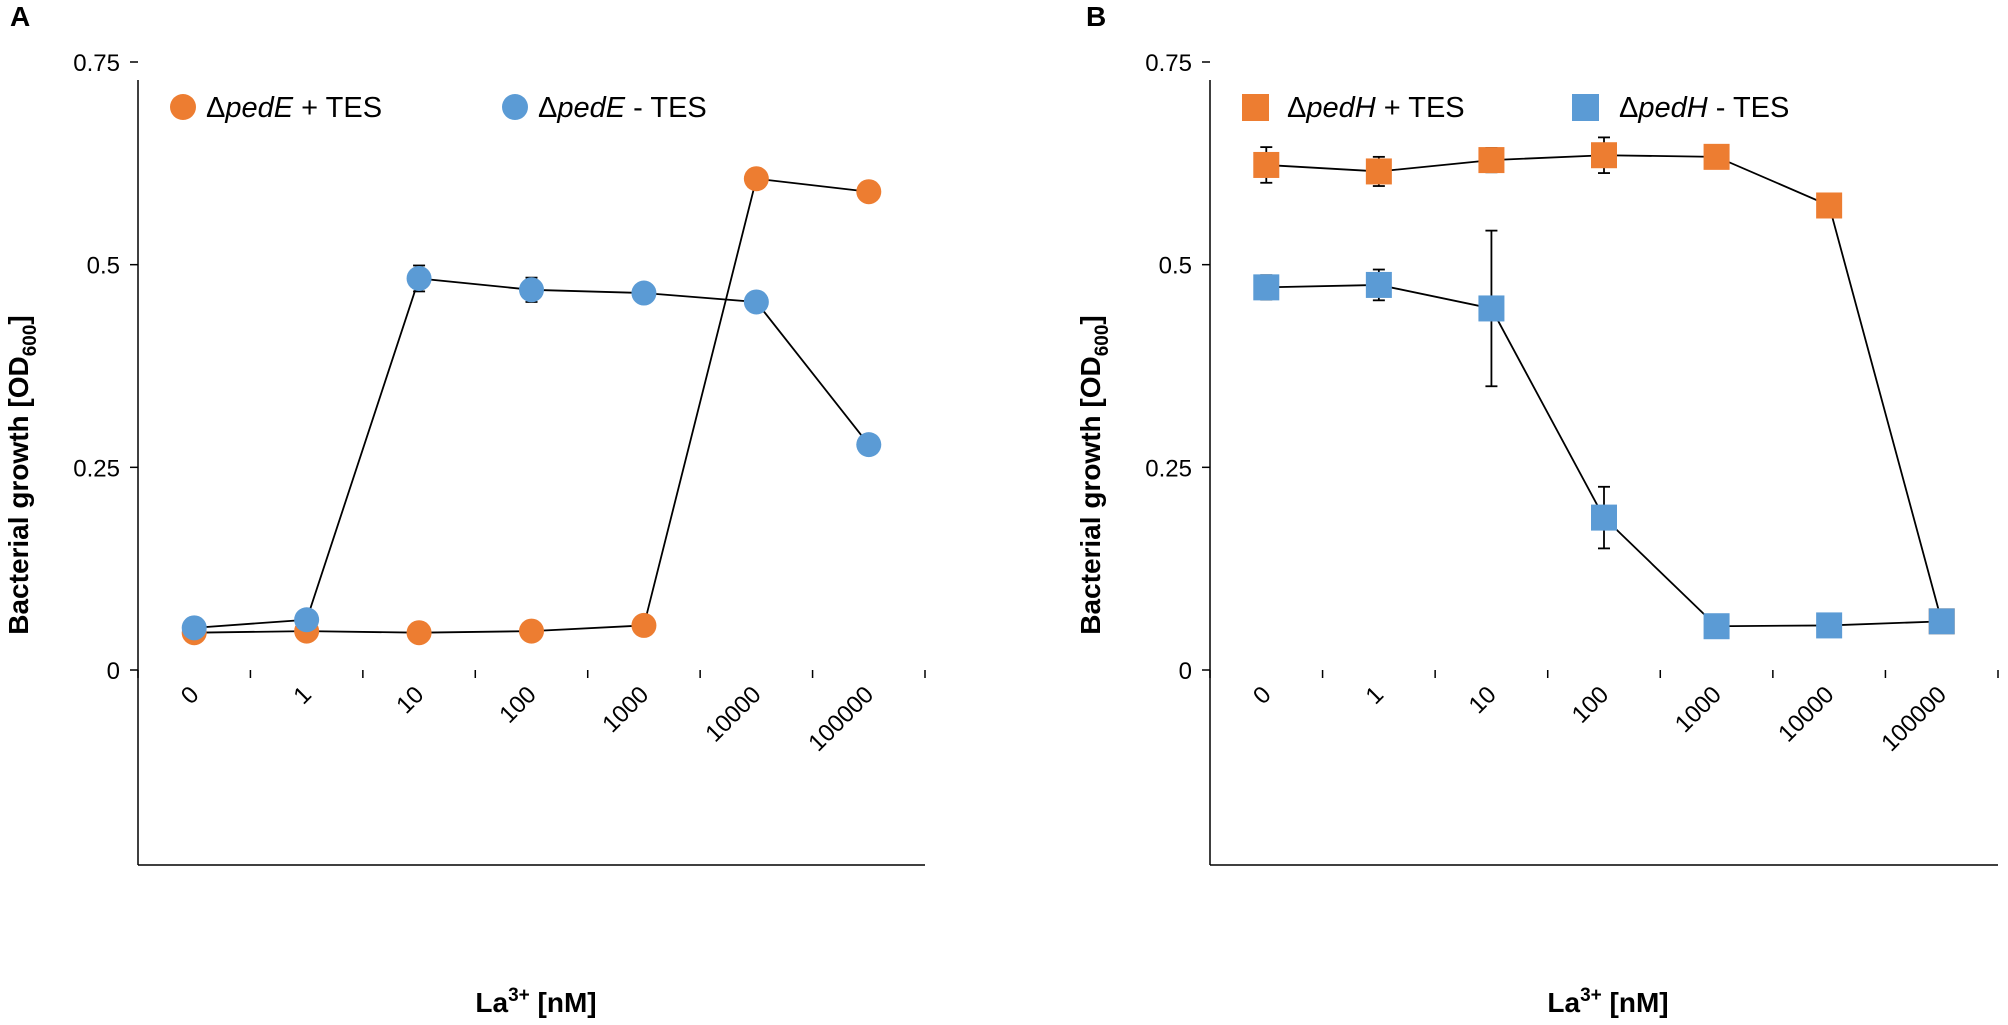 This screenshot has width=2008, height=1025. Describe the element at coordinates (1515, 108) in the screenshot. I see `legend: ΔpedH + TES ΔpedH - TES` at that location.